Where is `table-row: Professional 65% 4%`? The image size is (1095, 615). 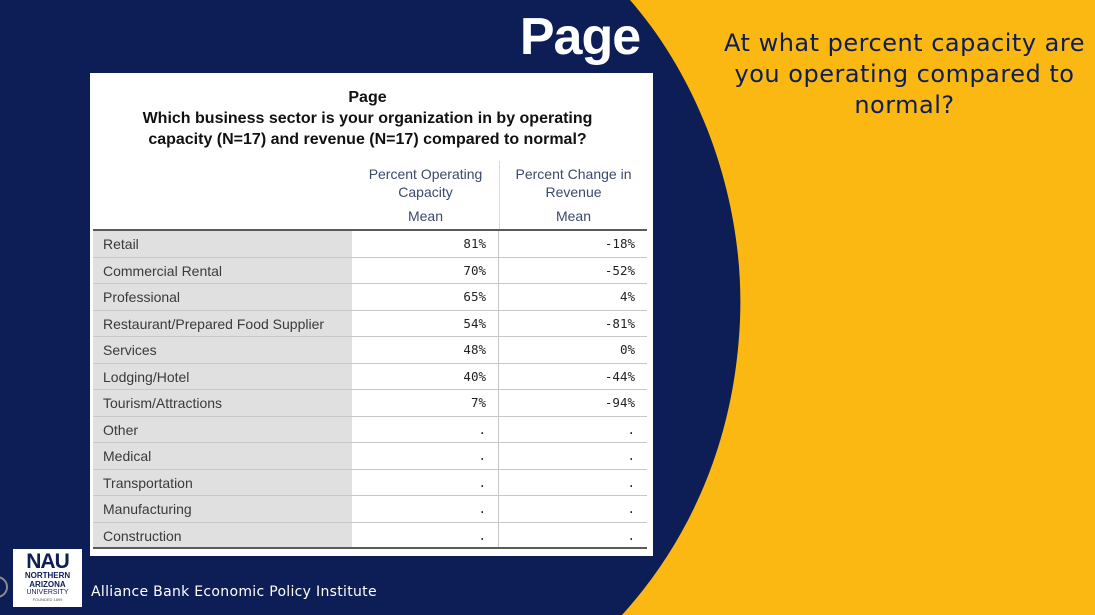
table-row: Professional 65% 4% is located at coordinates (370, 297).